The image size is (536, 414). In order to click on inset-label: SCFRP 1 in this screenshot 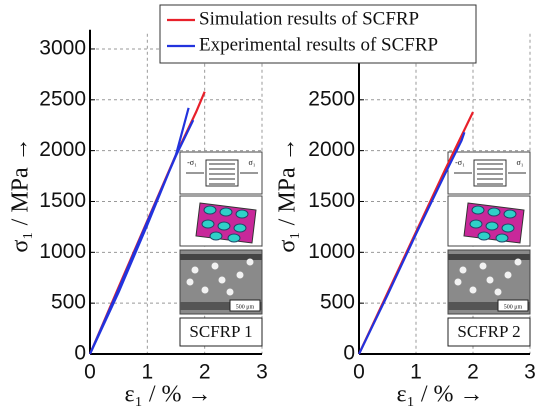, I will do `click(220, 331)`.